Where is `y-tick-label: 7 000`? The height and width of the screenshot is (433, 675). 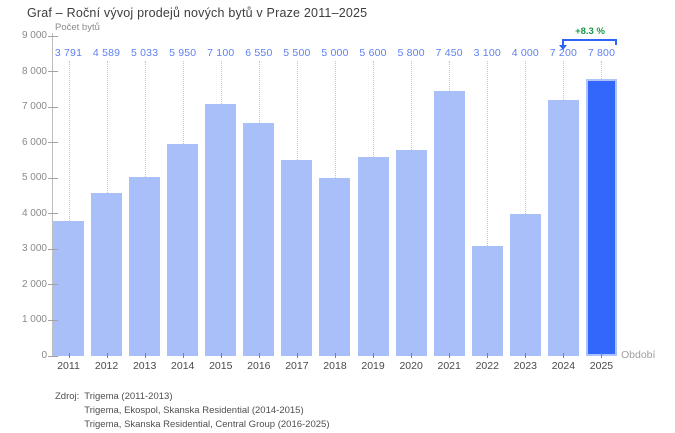 y-tick-label: 7 000 is located at coordinates (34, 107).